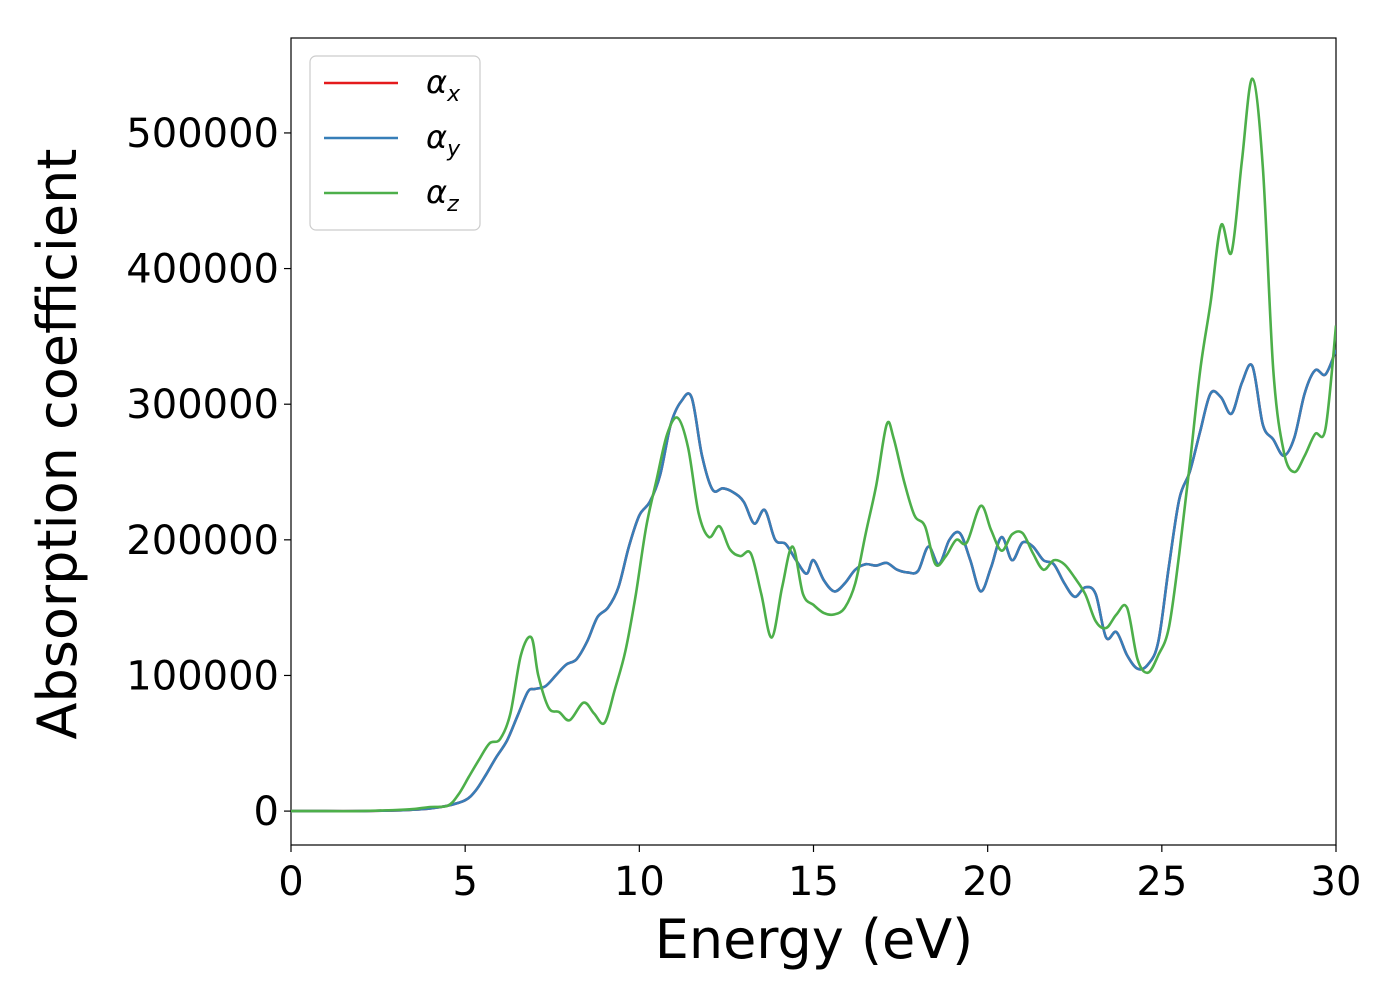 The height and width of the screenshot is (1000, 1400). I want to click on y-tick-label: 300000, so click(202, 405).